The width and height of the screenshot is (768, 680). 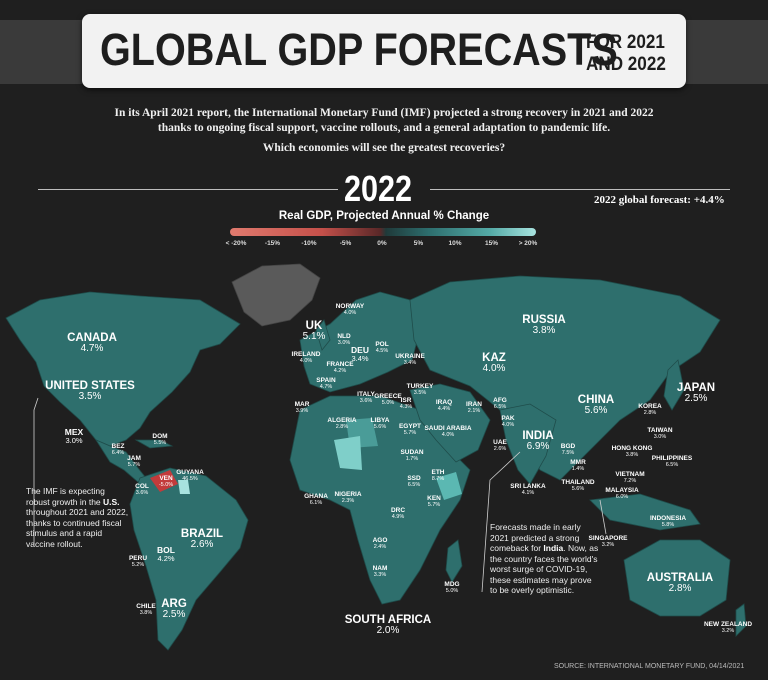 I want to click on legend-tick: > 20%, so click(x=528, y=243).